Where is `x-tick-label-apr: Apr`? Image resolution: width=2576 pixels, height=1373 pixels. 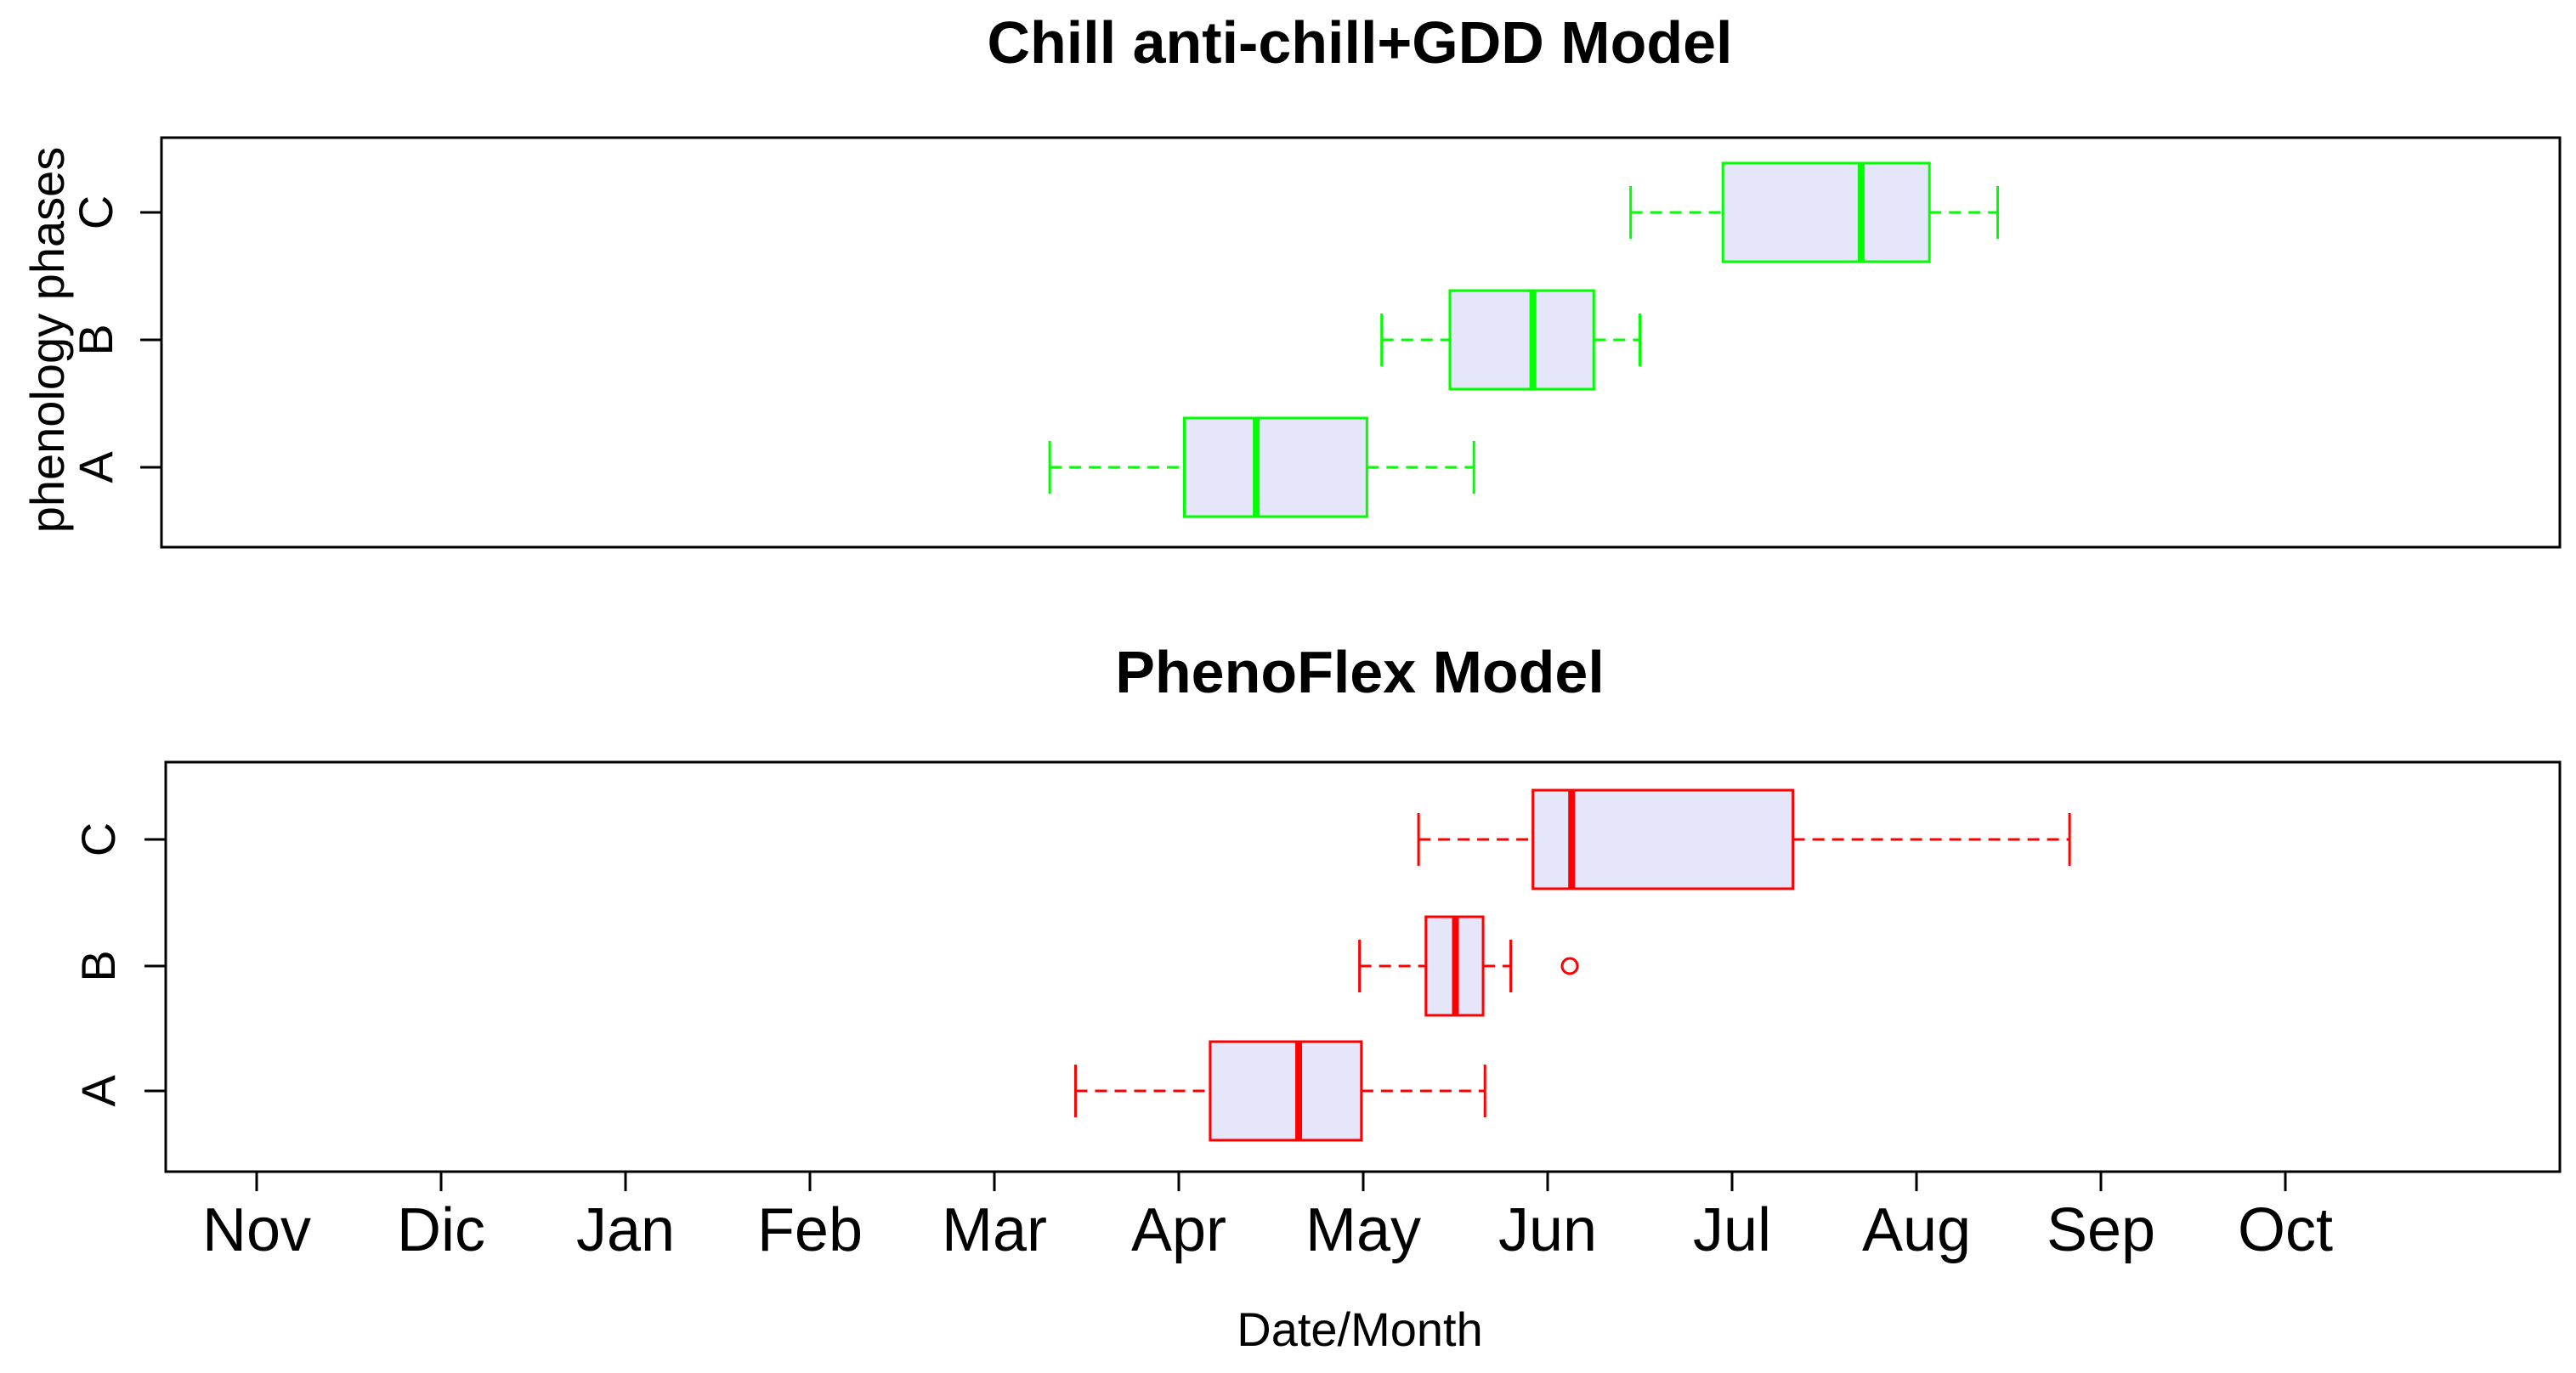
x-tick-label-apr: Apr is located at coordinates (1178, 1230).